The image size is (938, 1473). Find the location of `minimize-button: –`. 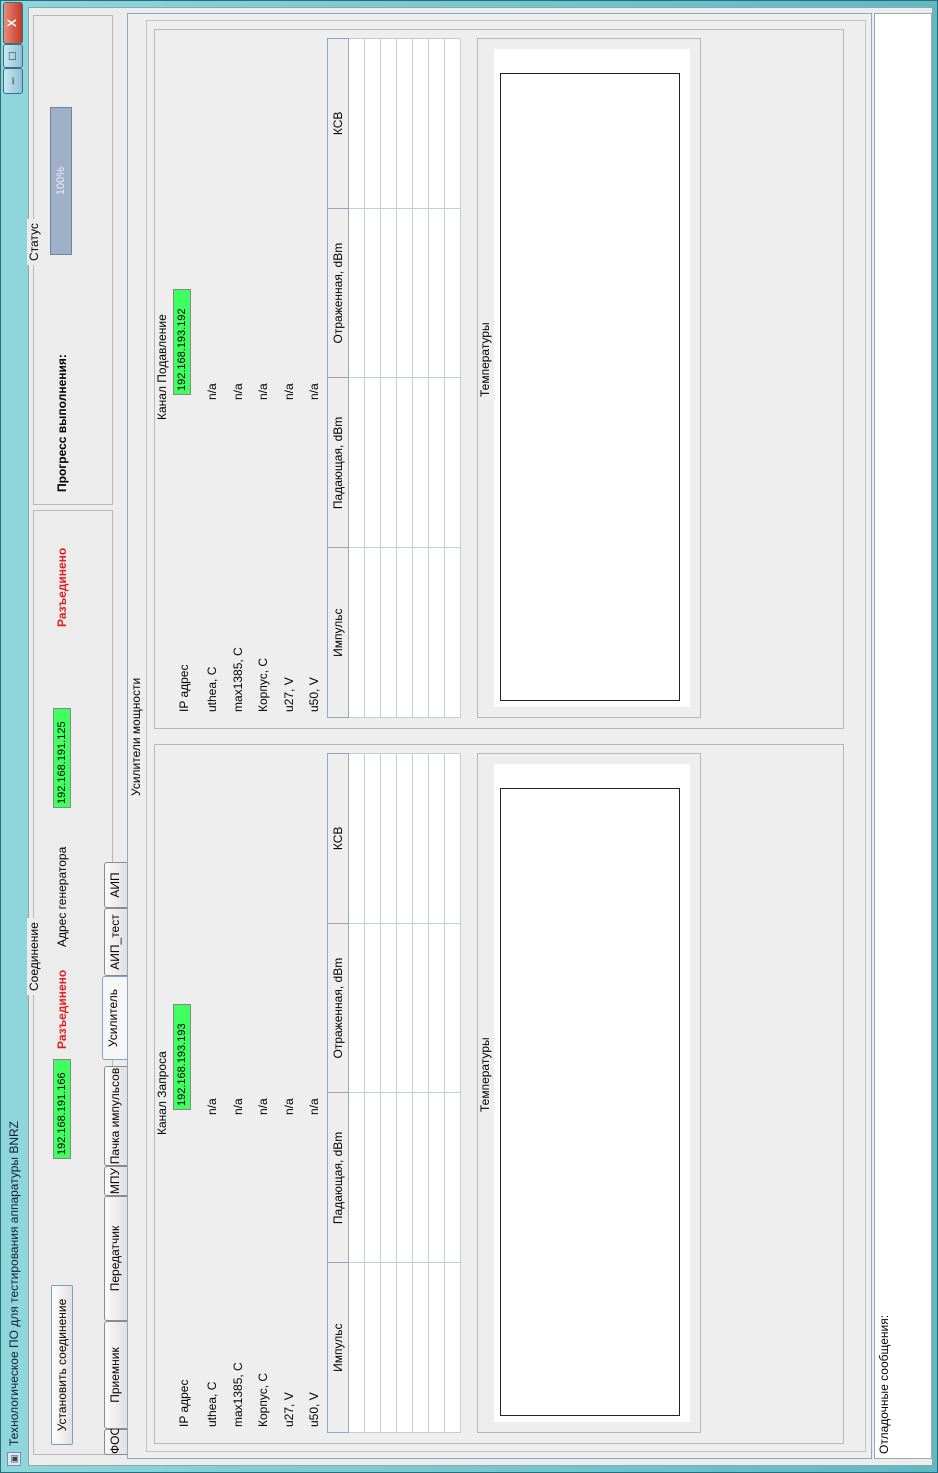

minimize-button: – is located at coordinates (13, 81).